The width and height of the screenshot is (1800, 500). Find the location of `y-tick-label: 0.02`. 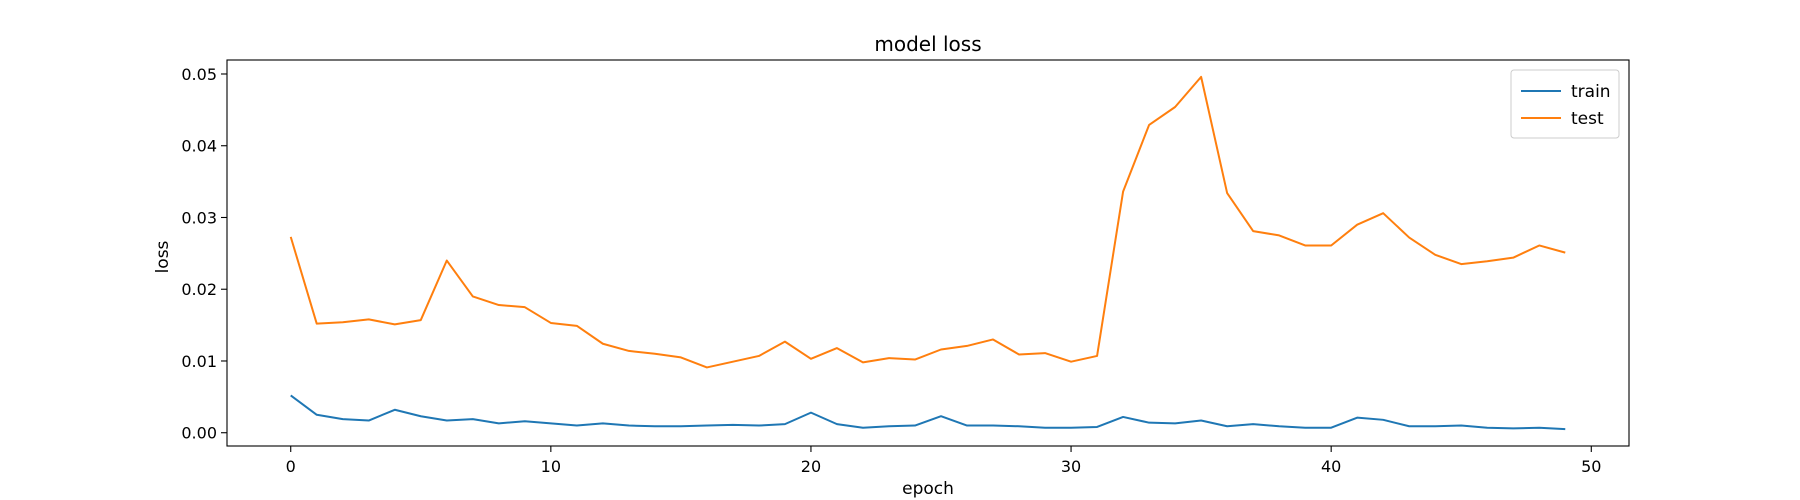

y-tick-label: 0.02 is located at coordinates (199, 289).